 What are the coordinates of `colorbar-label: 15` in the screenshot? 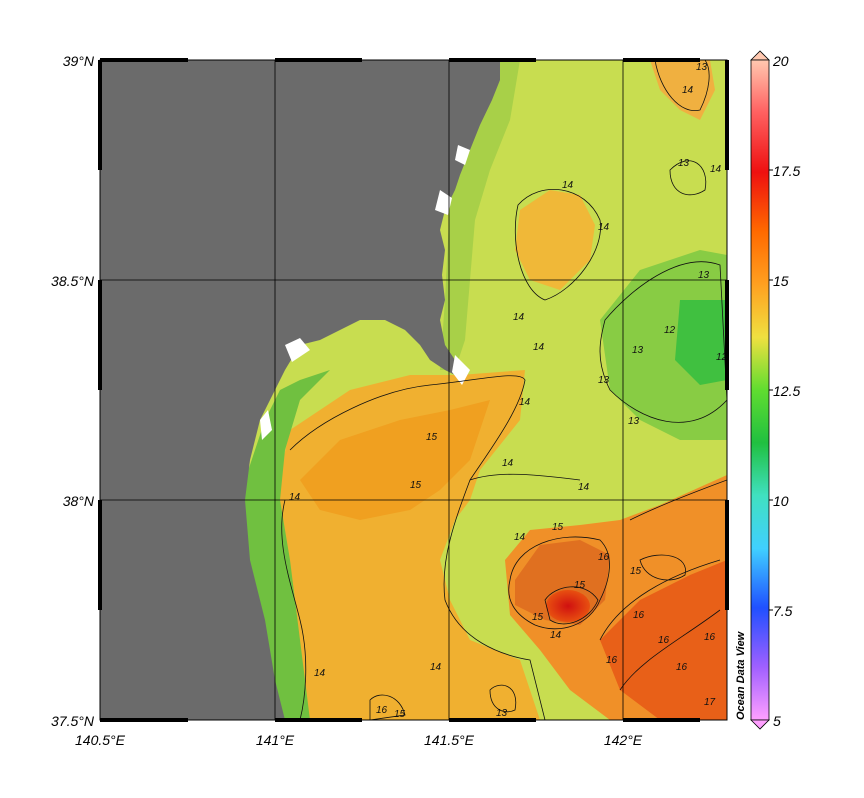 It's located at (781, 281).